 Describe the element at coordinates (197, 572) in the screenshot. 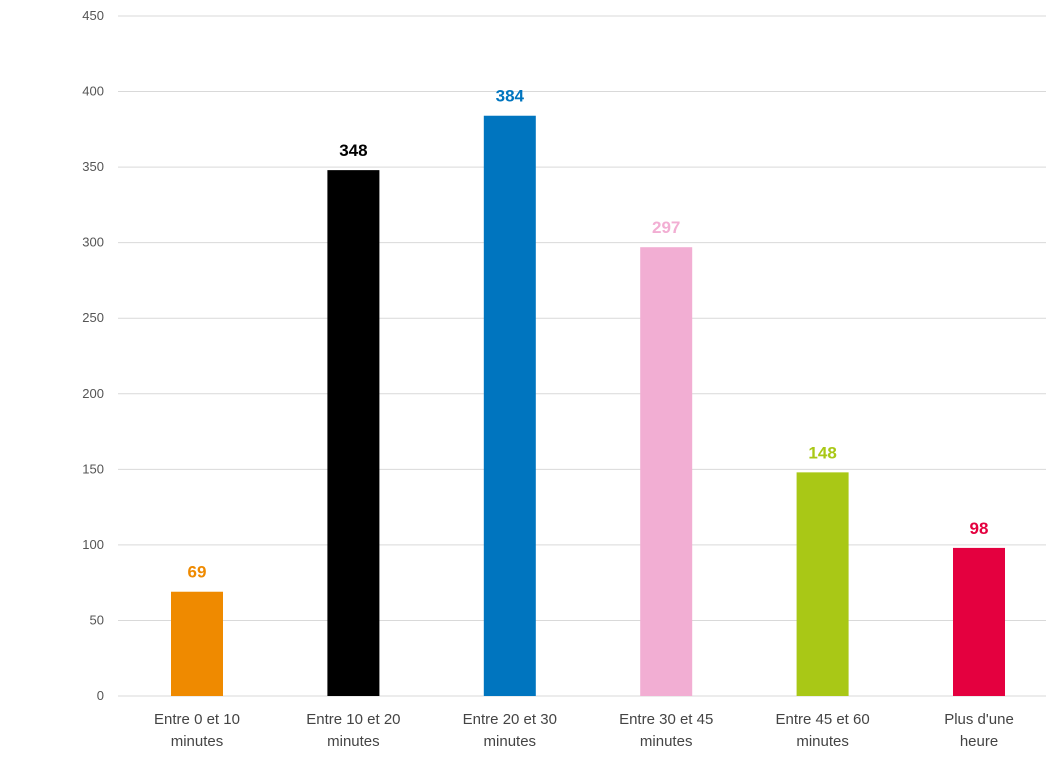

I see `data-label-1: 69` at that location.